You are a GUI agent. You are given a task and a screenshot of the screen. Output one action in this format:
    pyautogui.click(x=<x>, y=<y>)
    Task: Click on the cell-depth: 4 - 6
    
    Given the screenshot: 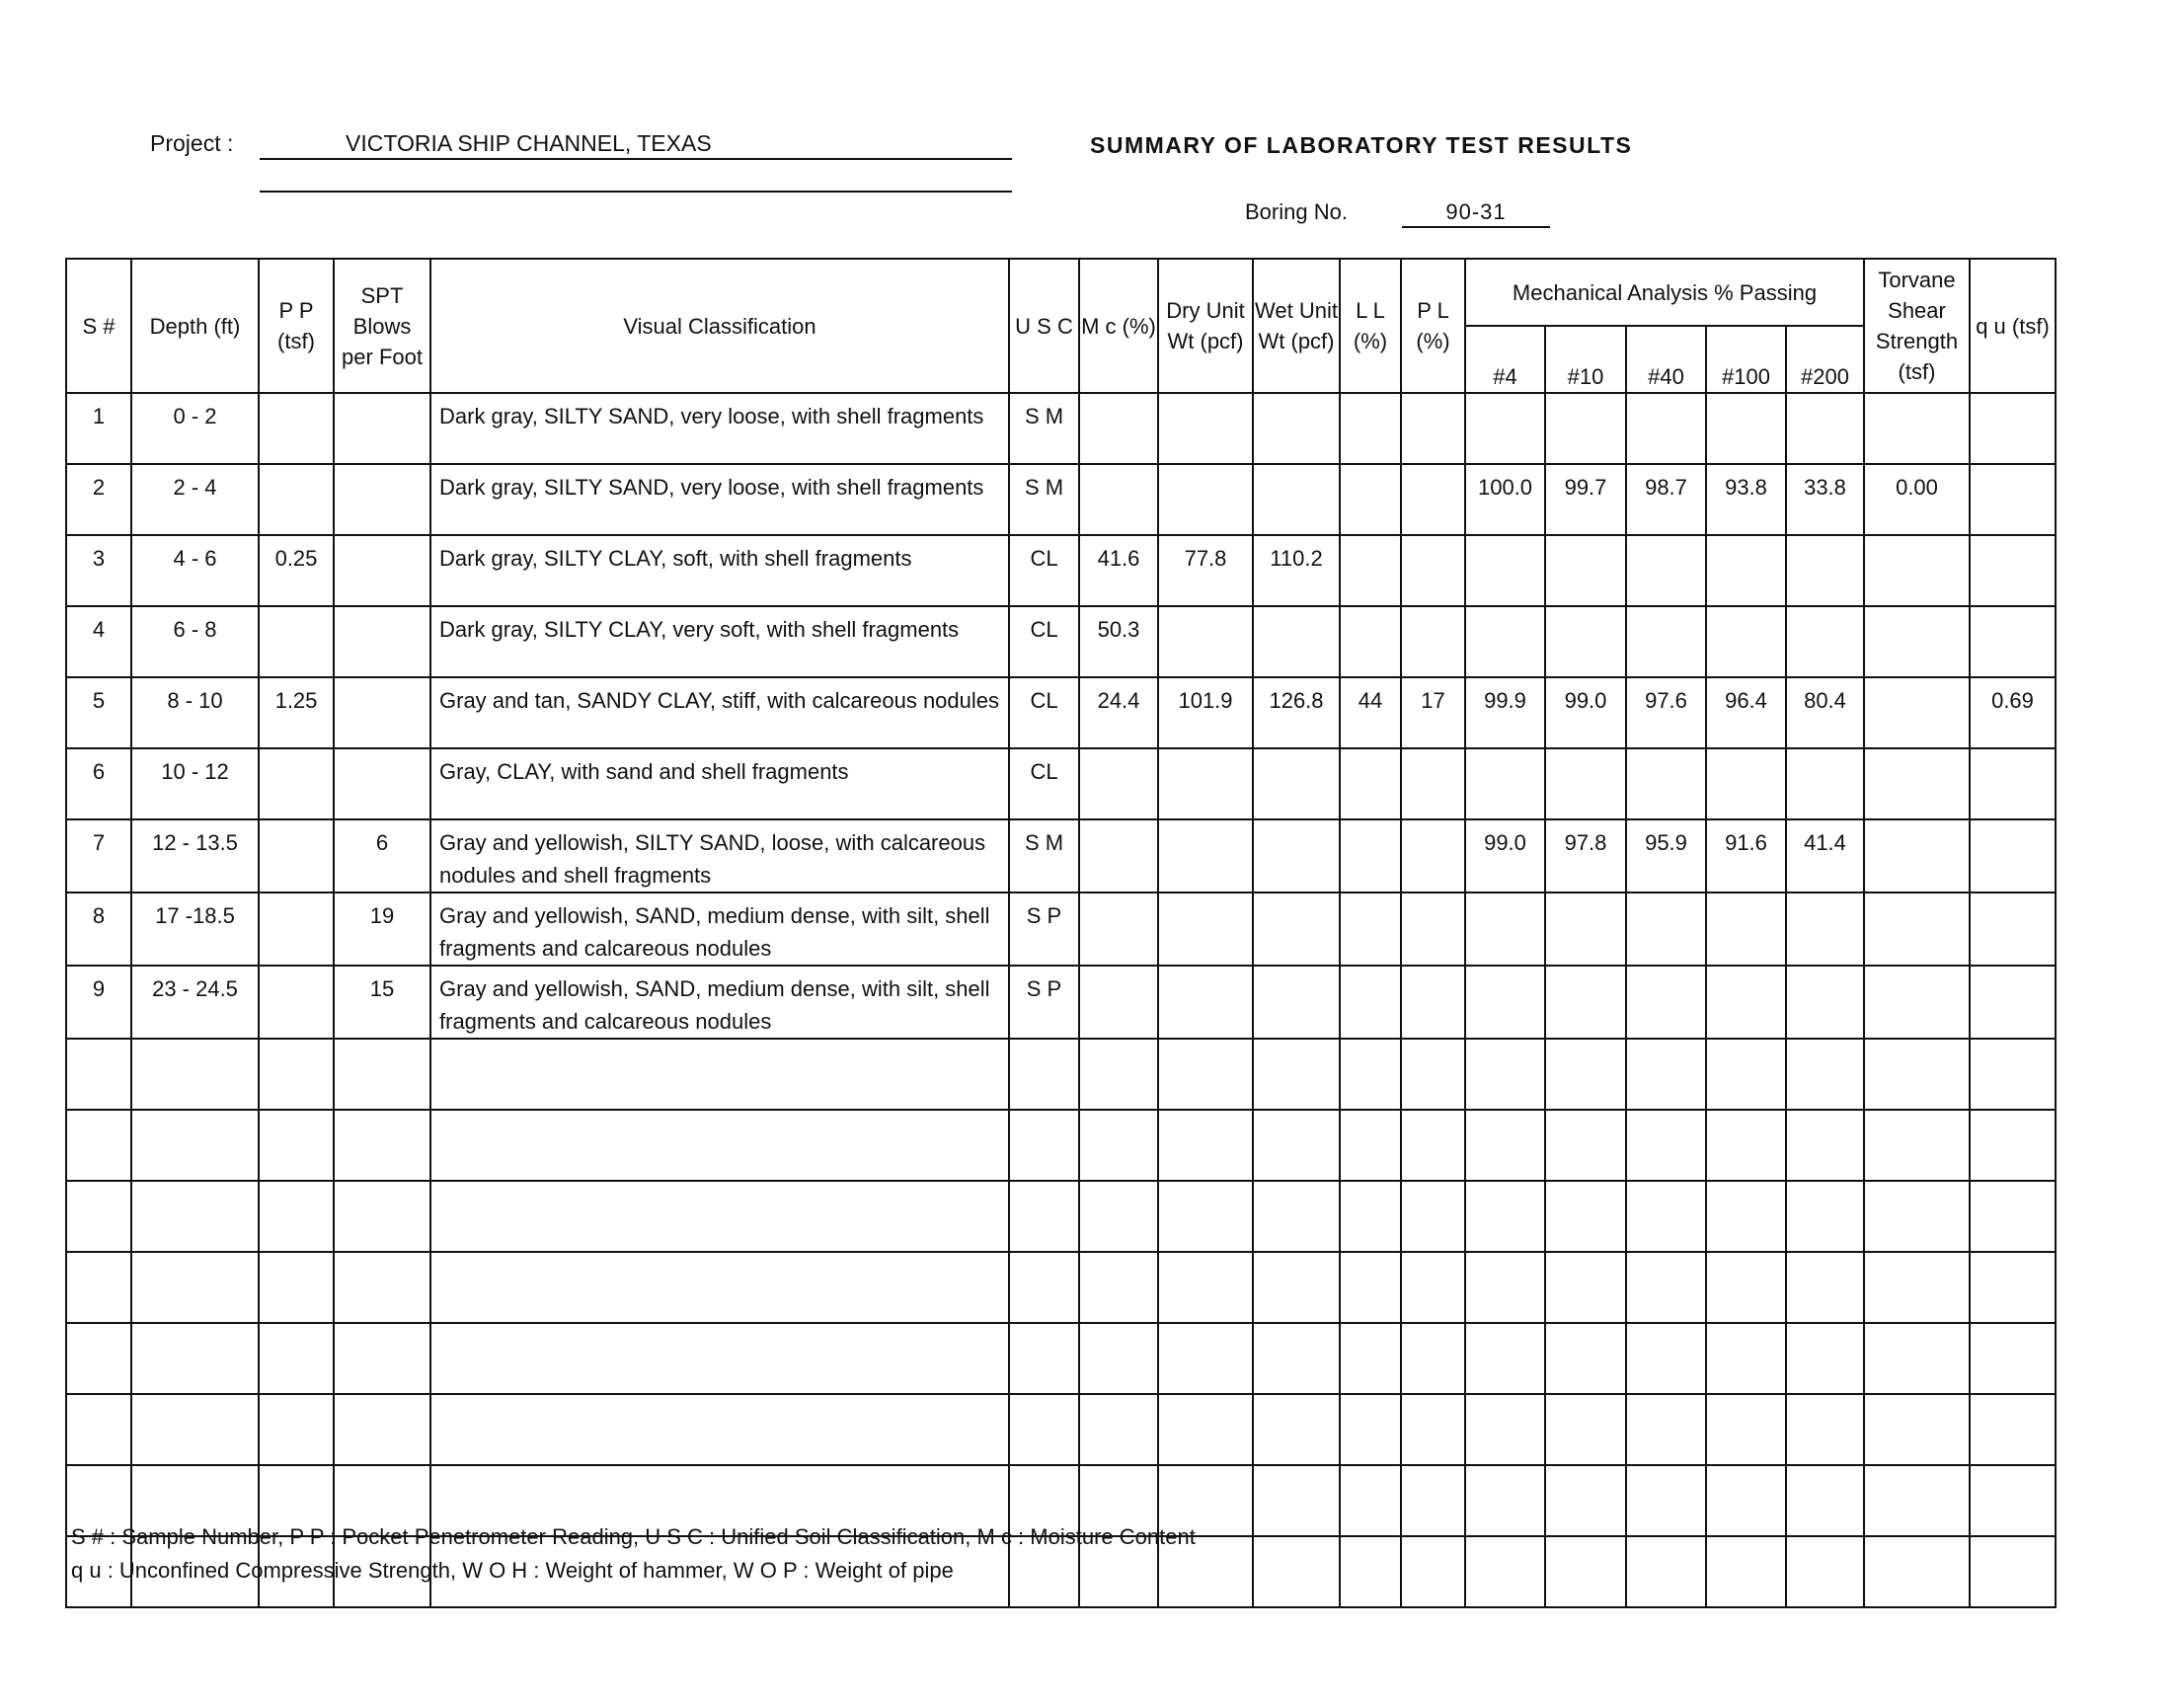 What is the action you would take?
    pyautogui.click(x=195, y=570)
    